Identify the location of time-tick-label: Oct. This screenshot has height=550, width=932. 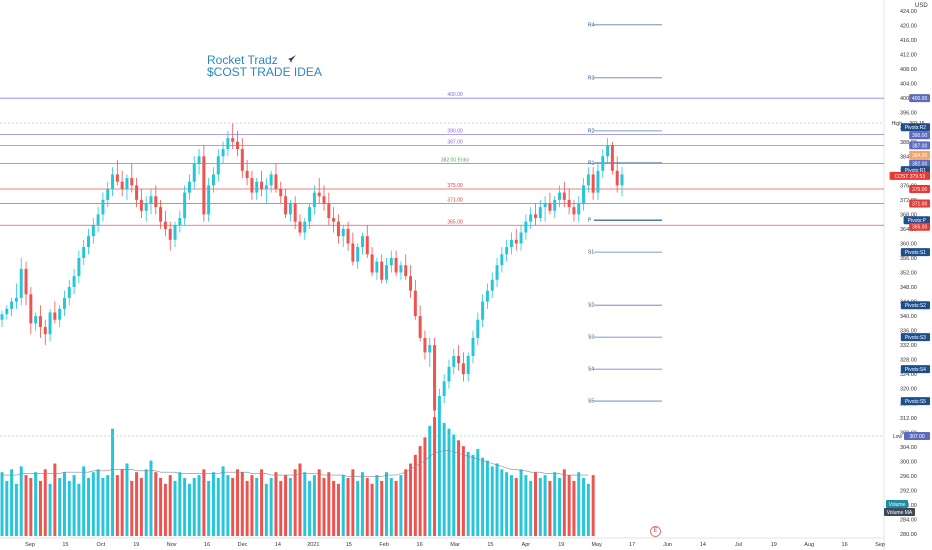
(101, 545).